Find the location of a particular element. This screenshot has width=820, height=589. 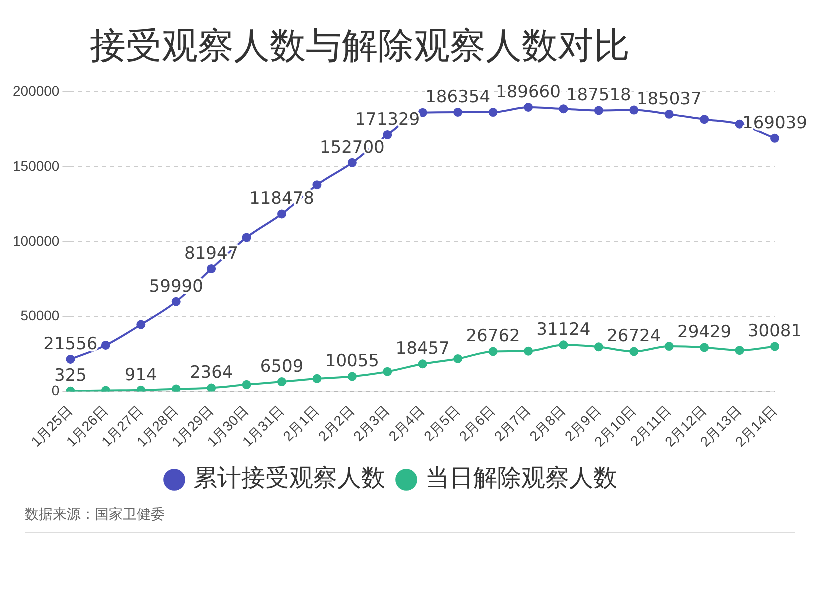

legend-label: 累计接受观察人数 is located at coordinates (290, 478).